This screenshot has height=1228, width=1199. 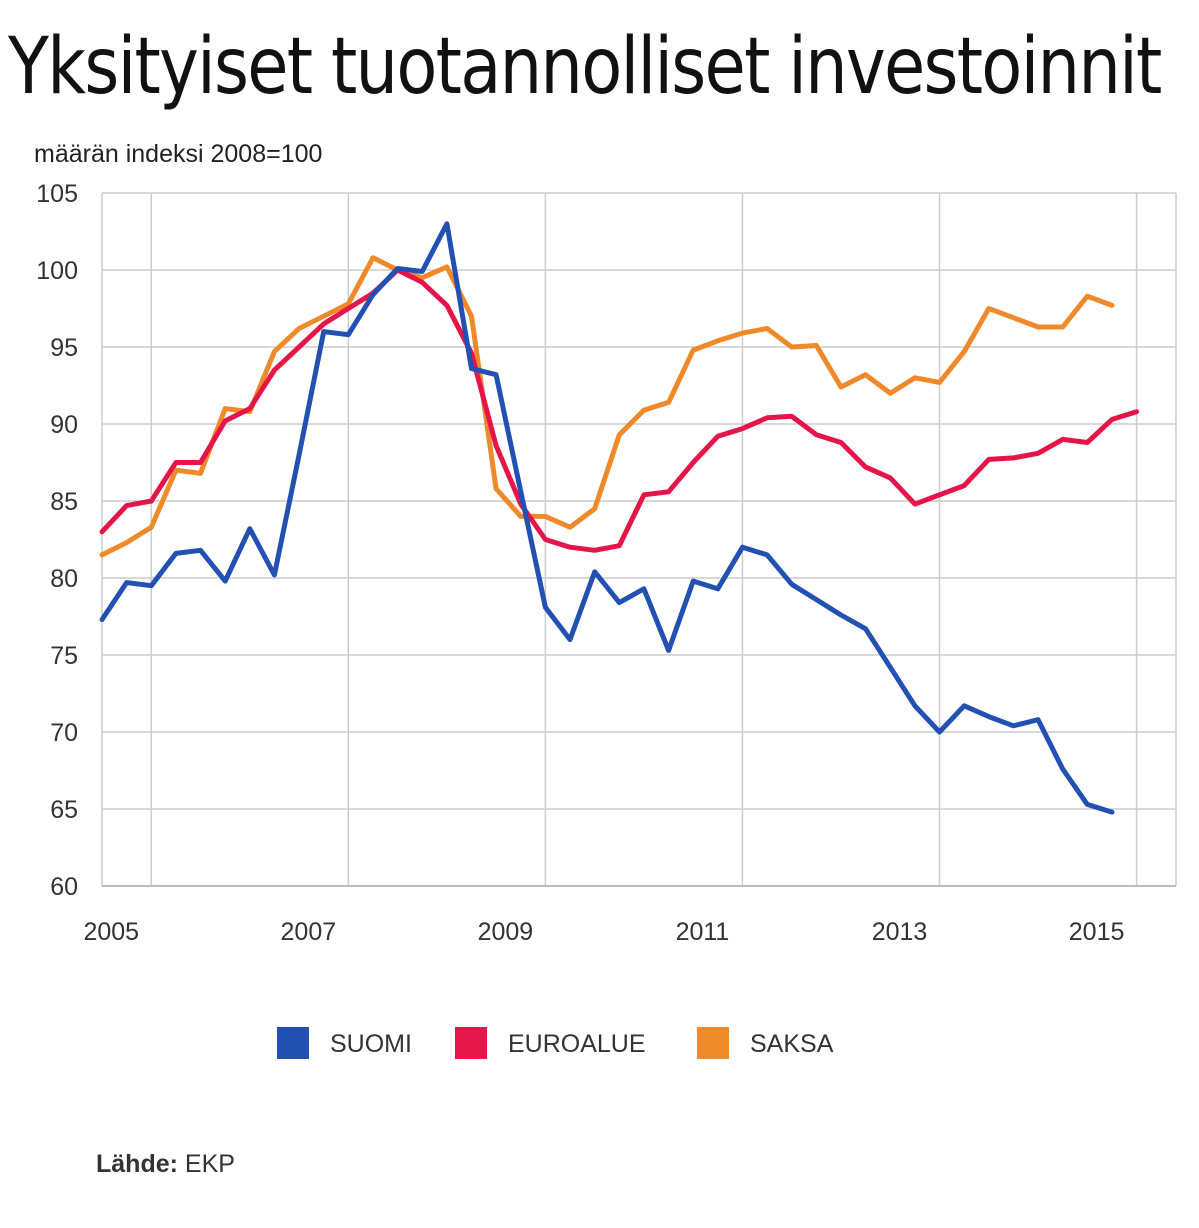 I want to click on legend-item-saksa: SAKSA, so click(x=765, y=1043).